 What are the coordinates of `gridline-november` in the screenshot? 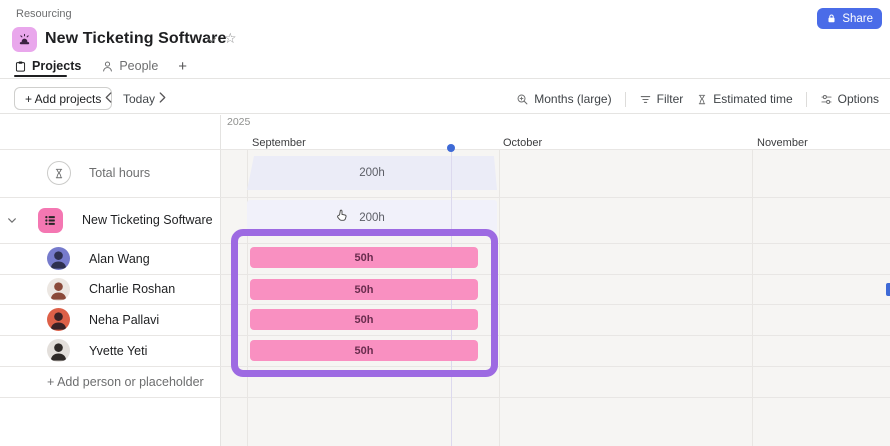 It's located at (752, 297).